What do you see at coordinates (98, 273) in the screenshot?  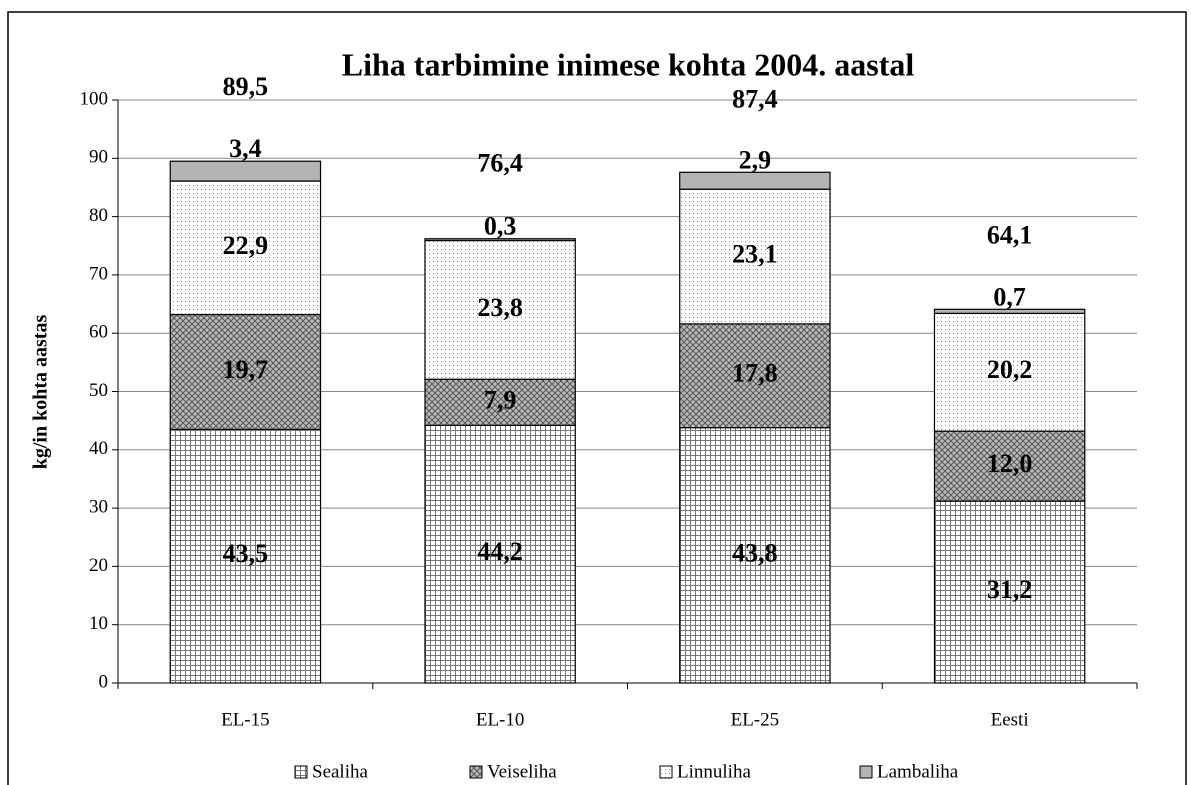 I see `y-tick-label: 70` at bounding box center [98, 273].